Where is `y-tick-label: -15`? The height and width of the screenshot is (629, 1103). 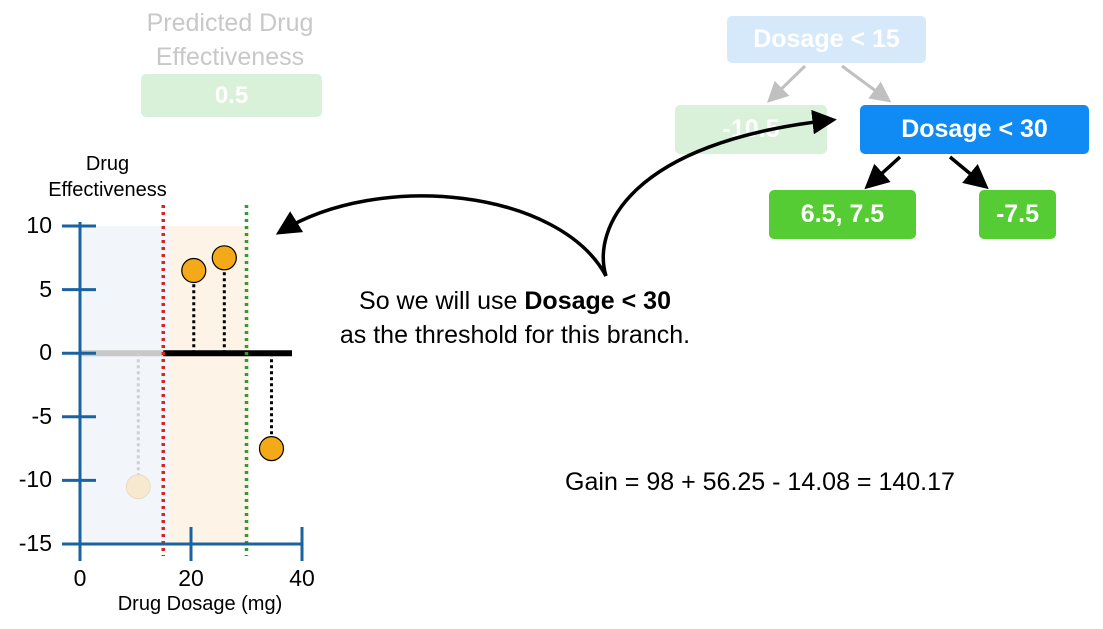 y-tick-label: -15 is located at coordinates (35, 543).